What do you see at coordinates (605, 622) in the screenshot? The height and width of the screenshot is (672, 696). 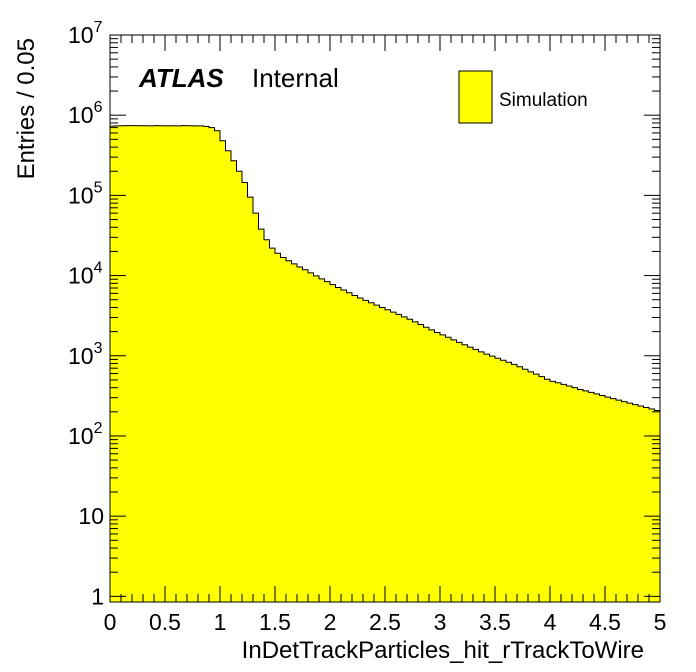 I see `x-tick-label: 4.5` at bounding box center [605, 622].